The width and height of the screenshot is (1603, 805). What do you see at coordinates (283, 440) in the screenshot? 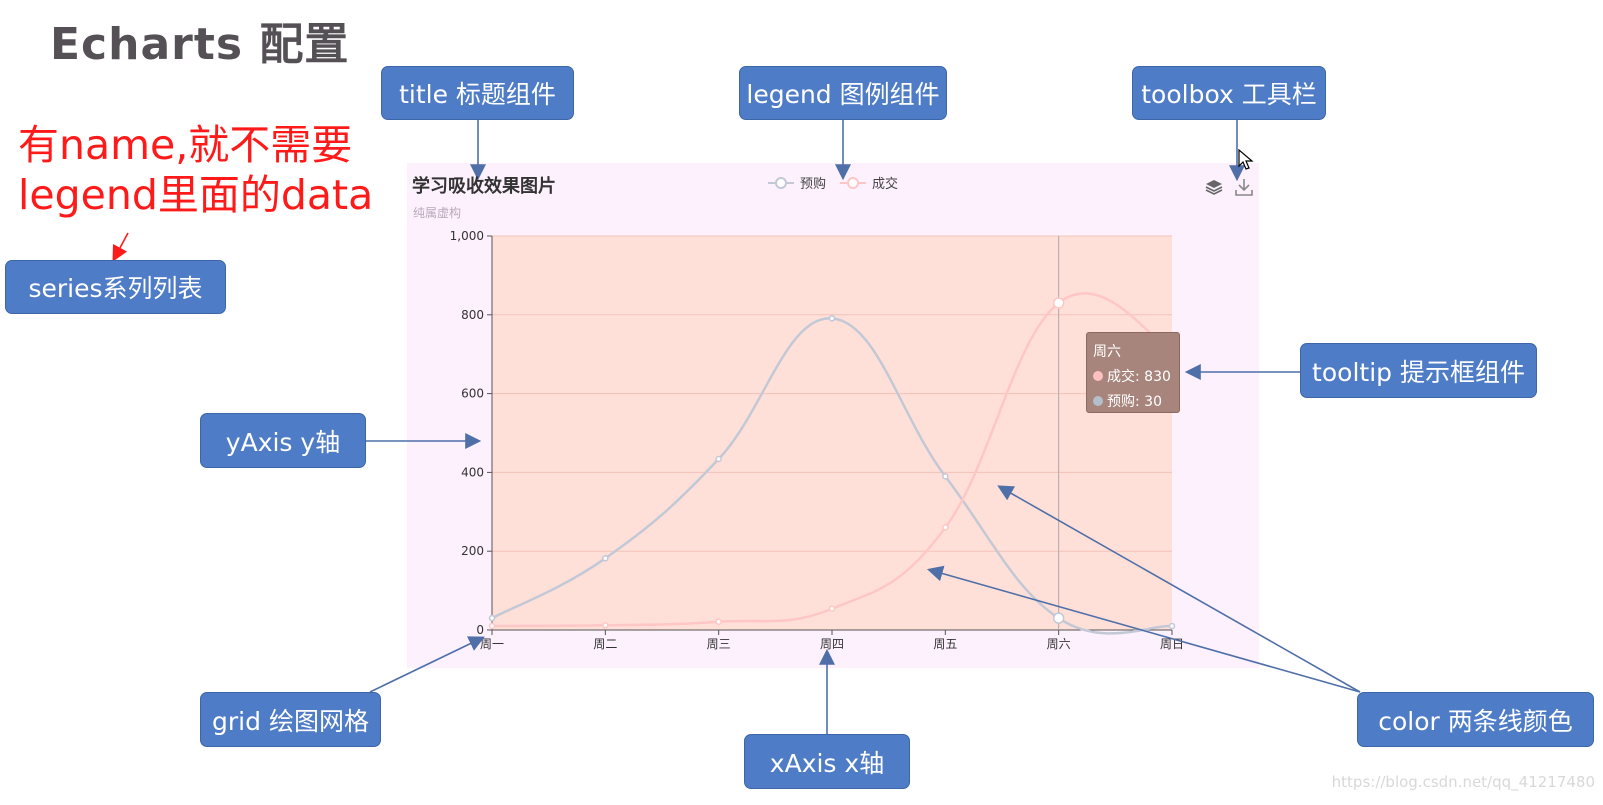
I see `callout-yaxis: yAxis y轴` at bounding box center [283, 440].